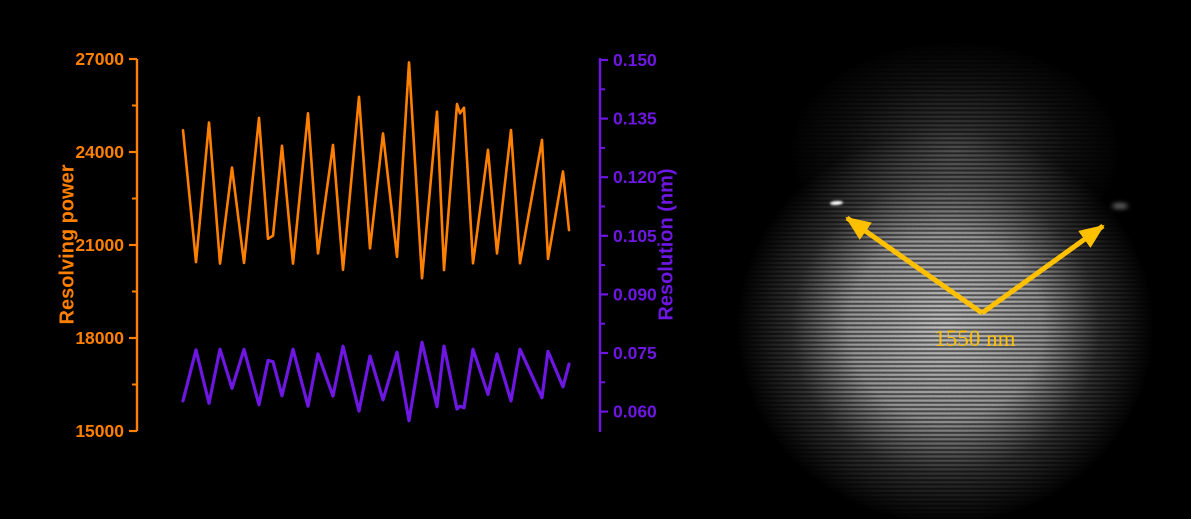 The width and height of the screenshot is (1191, 519). Describe the element at coordinates (635, 412) in the screenshot. I see `right-axis-tick-label: 0.060` at that location.